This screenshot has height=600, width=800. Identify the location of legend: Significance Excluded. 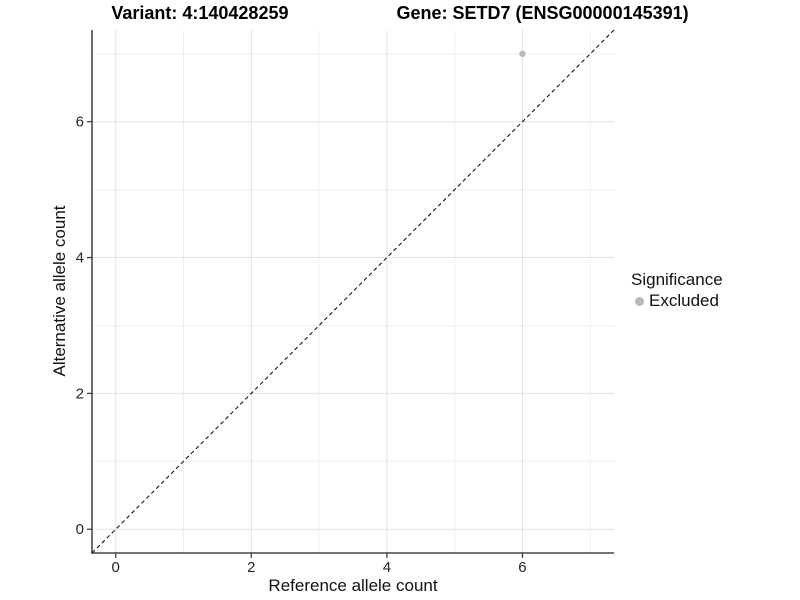
(677, 290).